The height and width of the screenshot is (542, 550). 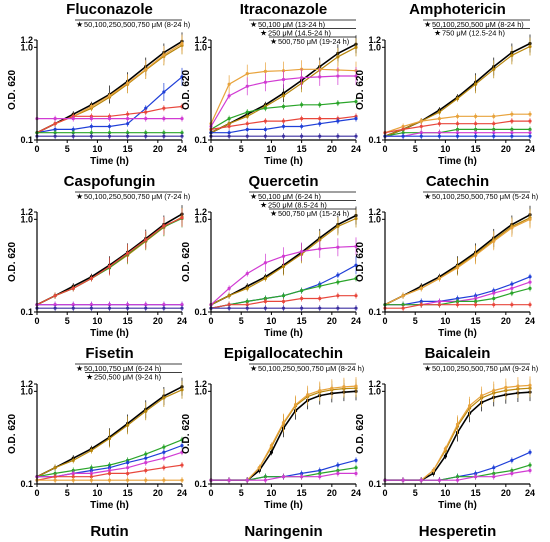 What do you see at coordinates (313, 41) in the screenshot?
I see `significance-label: 500,750 μM (19-24 h)` at bounding box center [313, 41].